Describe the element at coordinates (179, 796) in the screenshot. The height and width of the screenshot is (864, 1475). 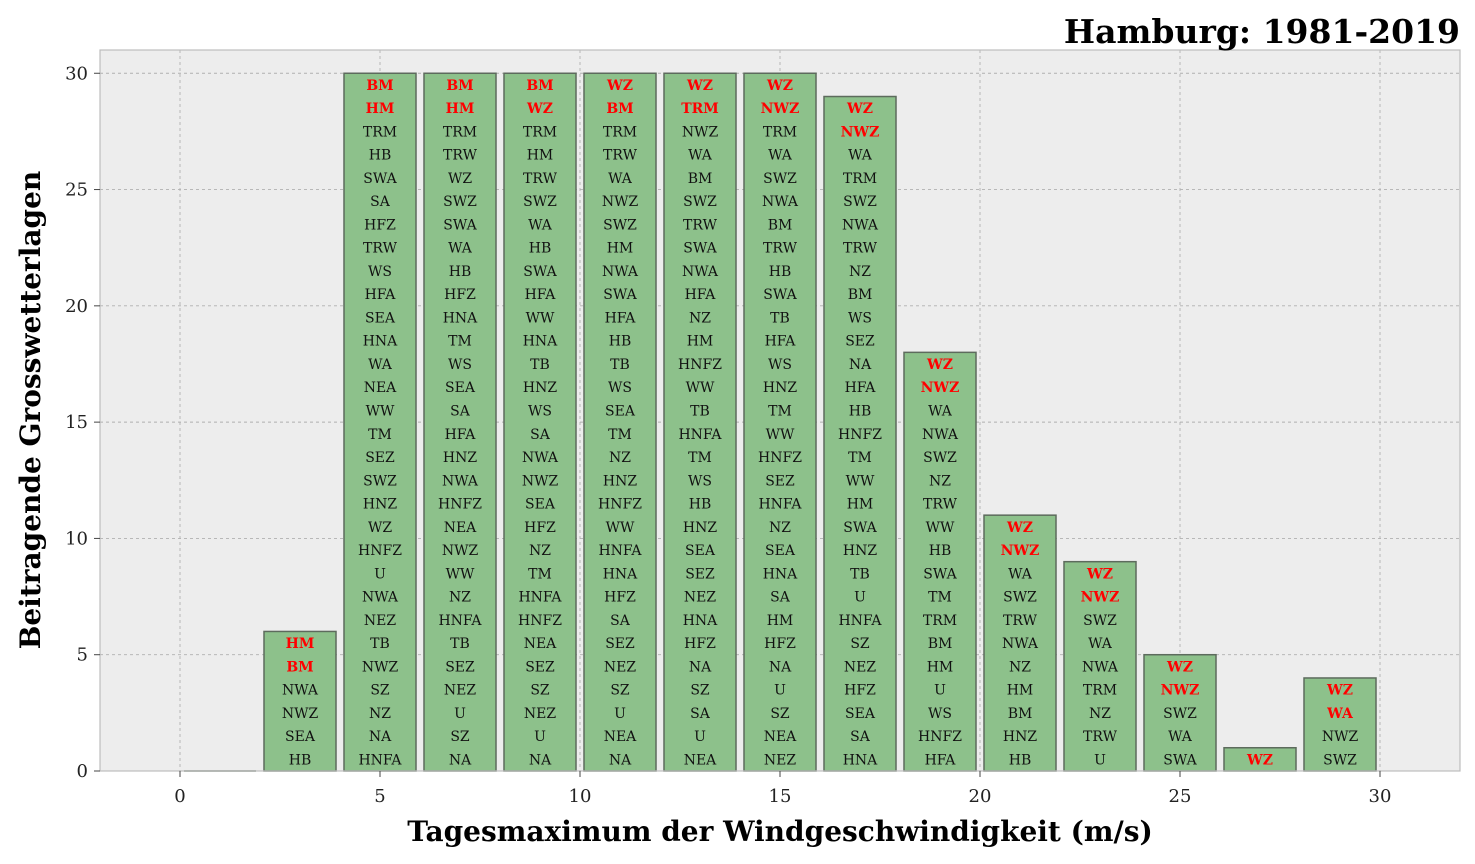
I see `x-tick-label: 0` at that location.